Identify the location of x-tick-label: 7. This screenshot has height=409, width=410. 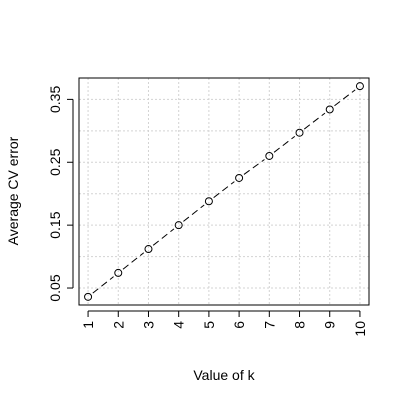
(269, 325).